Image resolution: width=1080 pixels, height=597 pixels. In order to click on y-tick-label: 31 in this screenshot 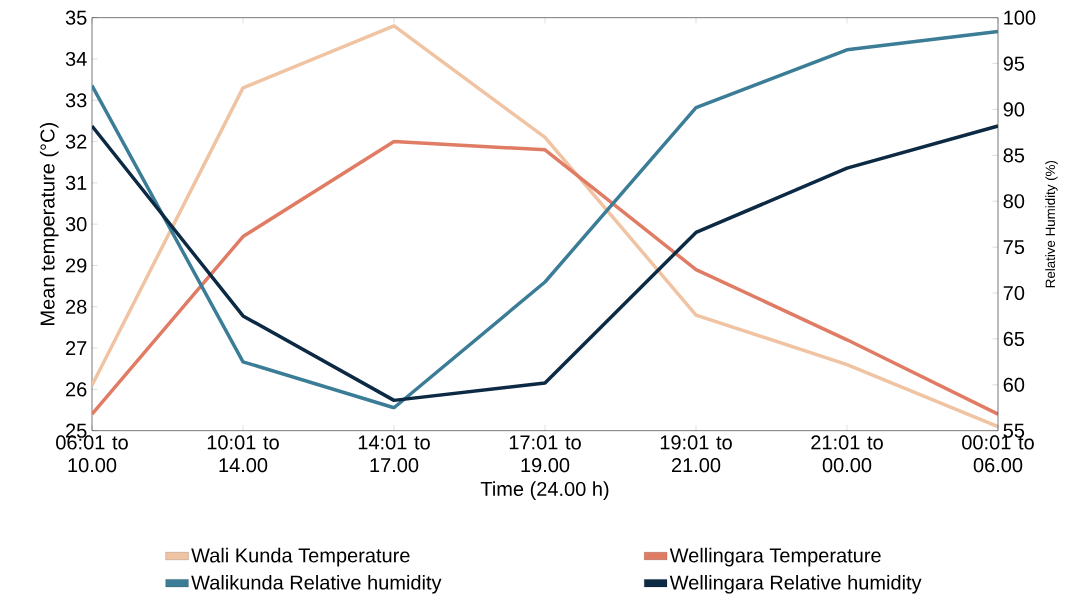, I will do `click(76, 183)`.